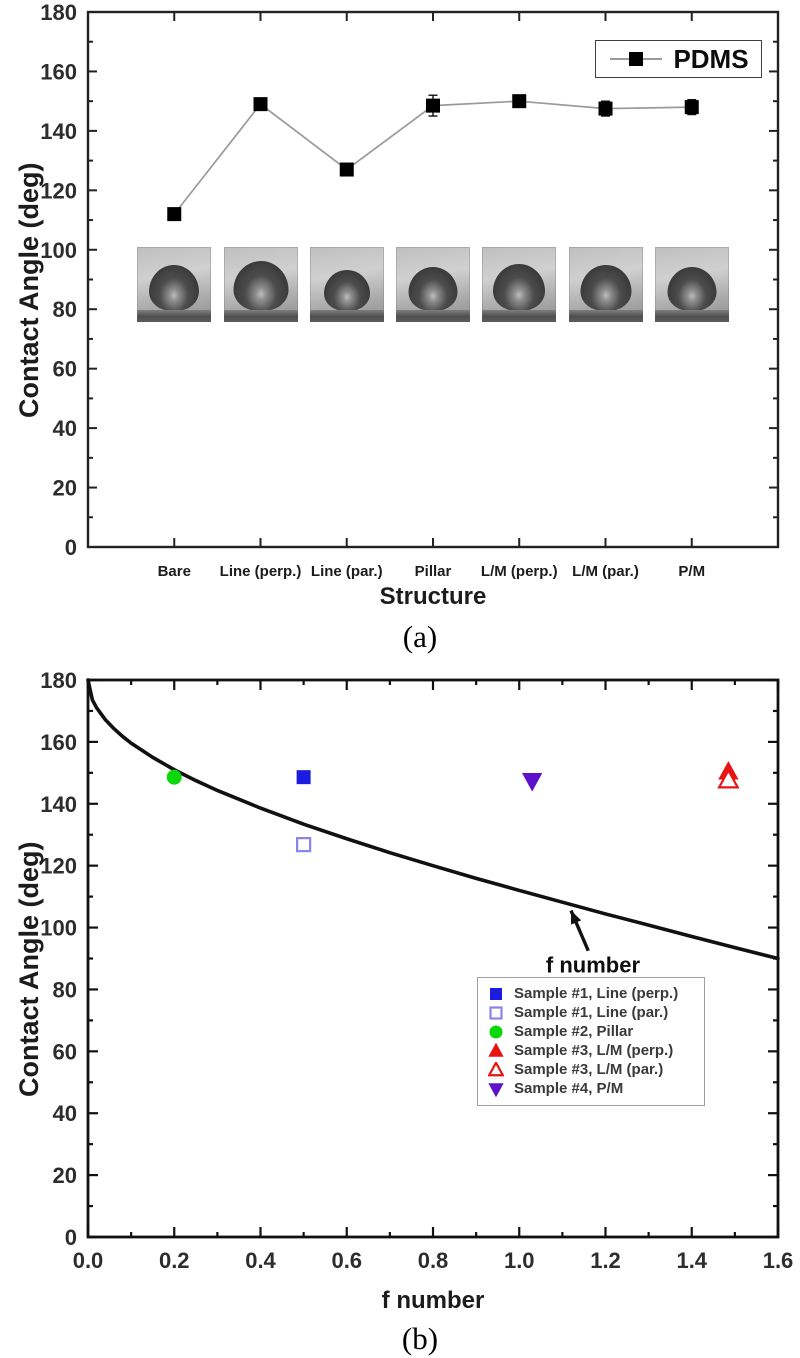  Describe the element at coordinates (432, 157) in the screenshot. I see `pdms-series-line` at that location.